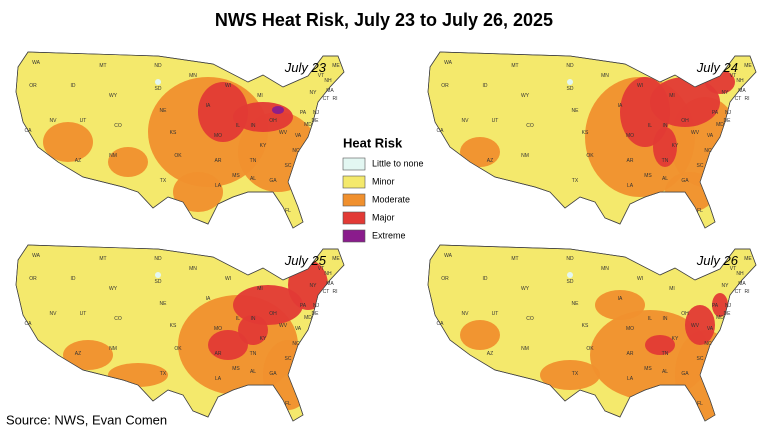 The image size is (768, 432). Describe the element at coordinates (665, 372) in the screenshot. I see `state-label: AL` at that location.